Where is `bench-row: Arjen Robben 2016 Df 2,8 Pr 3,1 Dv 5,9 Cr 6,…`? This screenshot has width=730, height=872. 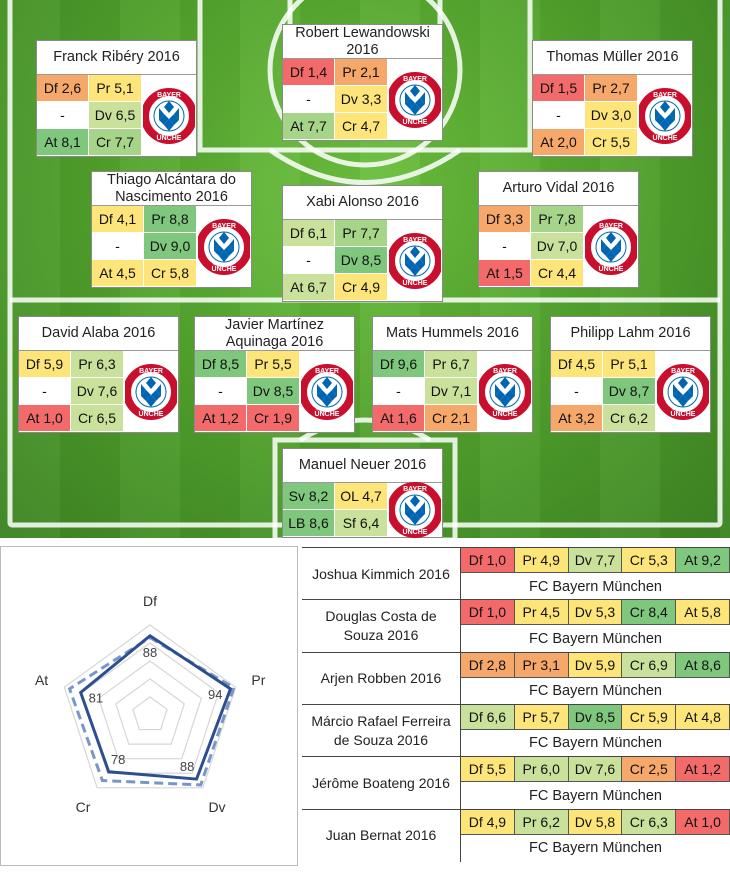
bench-row: Arjen Robben 2016 Df 2,8 Pr 3,1 Dv 5,9 Cr 6,… is located at coordinates (516, 678).